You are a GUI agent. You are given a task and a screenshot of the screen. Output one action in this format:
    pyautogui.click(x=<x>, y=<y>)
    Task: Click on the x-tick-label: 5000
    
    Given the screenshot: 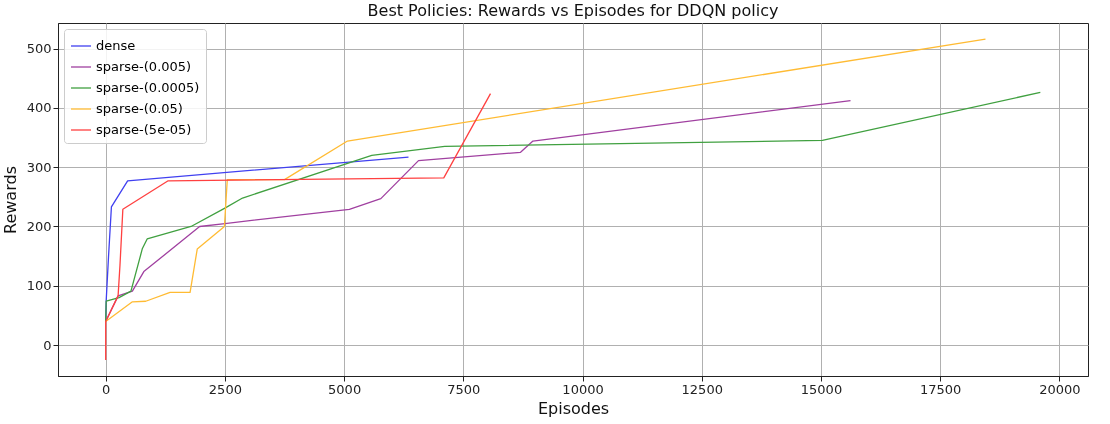 What is the action you would take?
    pyautogui.click(x=345, y=389)
    